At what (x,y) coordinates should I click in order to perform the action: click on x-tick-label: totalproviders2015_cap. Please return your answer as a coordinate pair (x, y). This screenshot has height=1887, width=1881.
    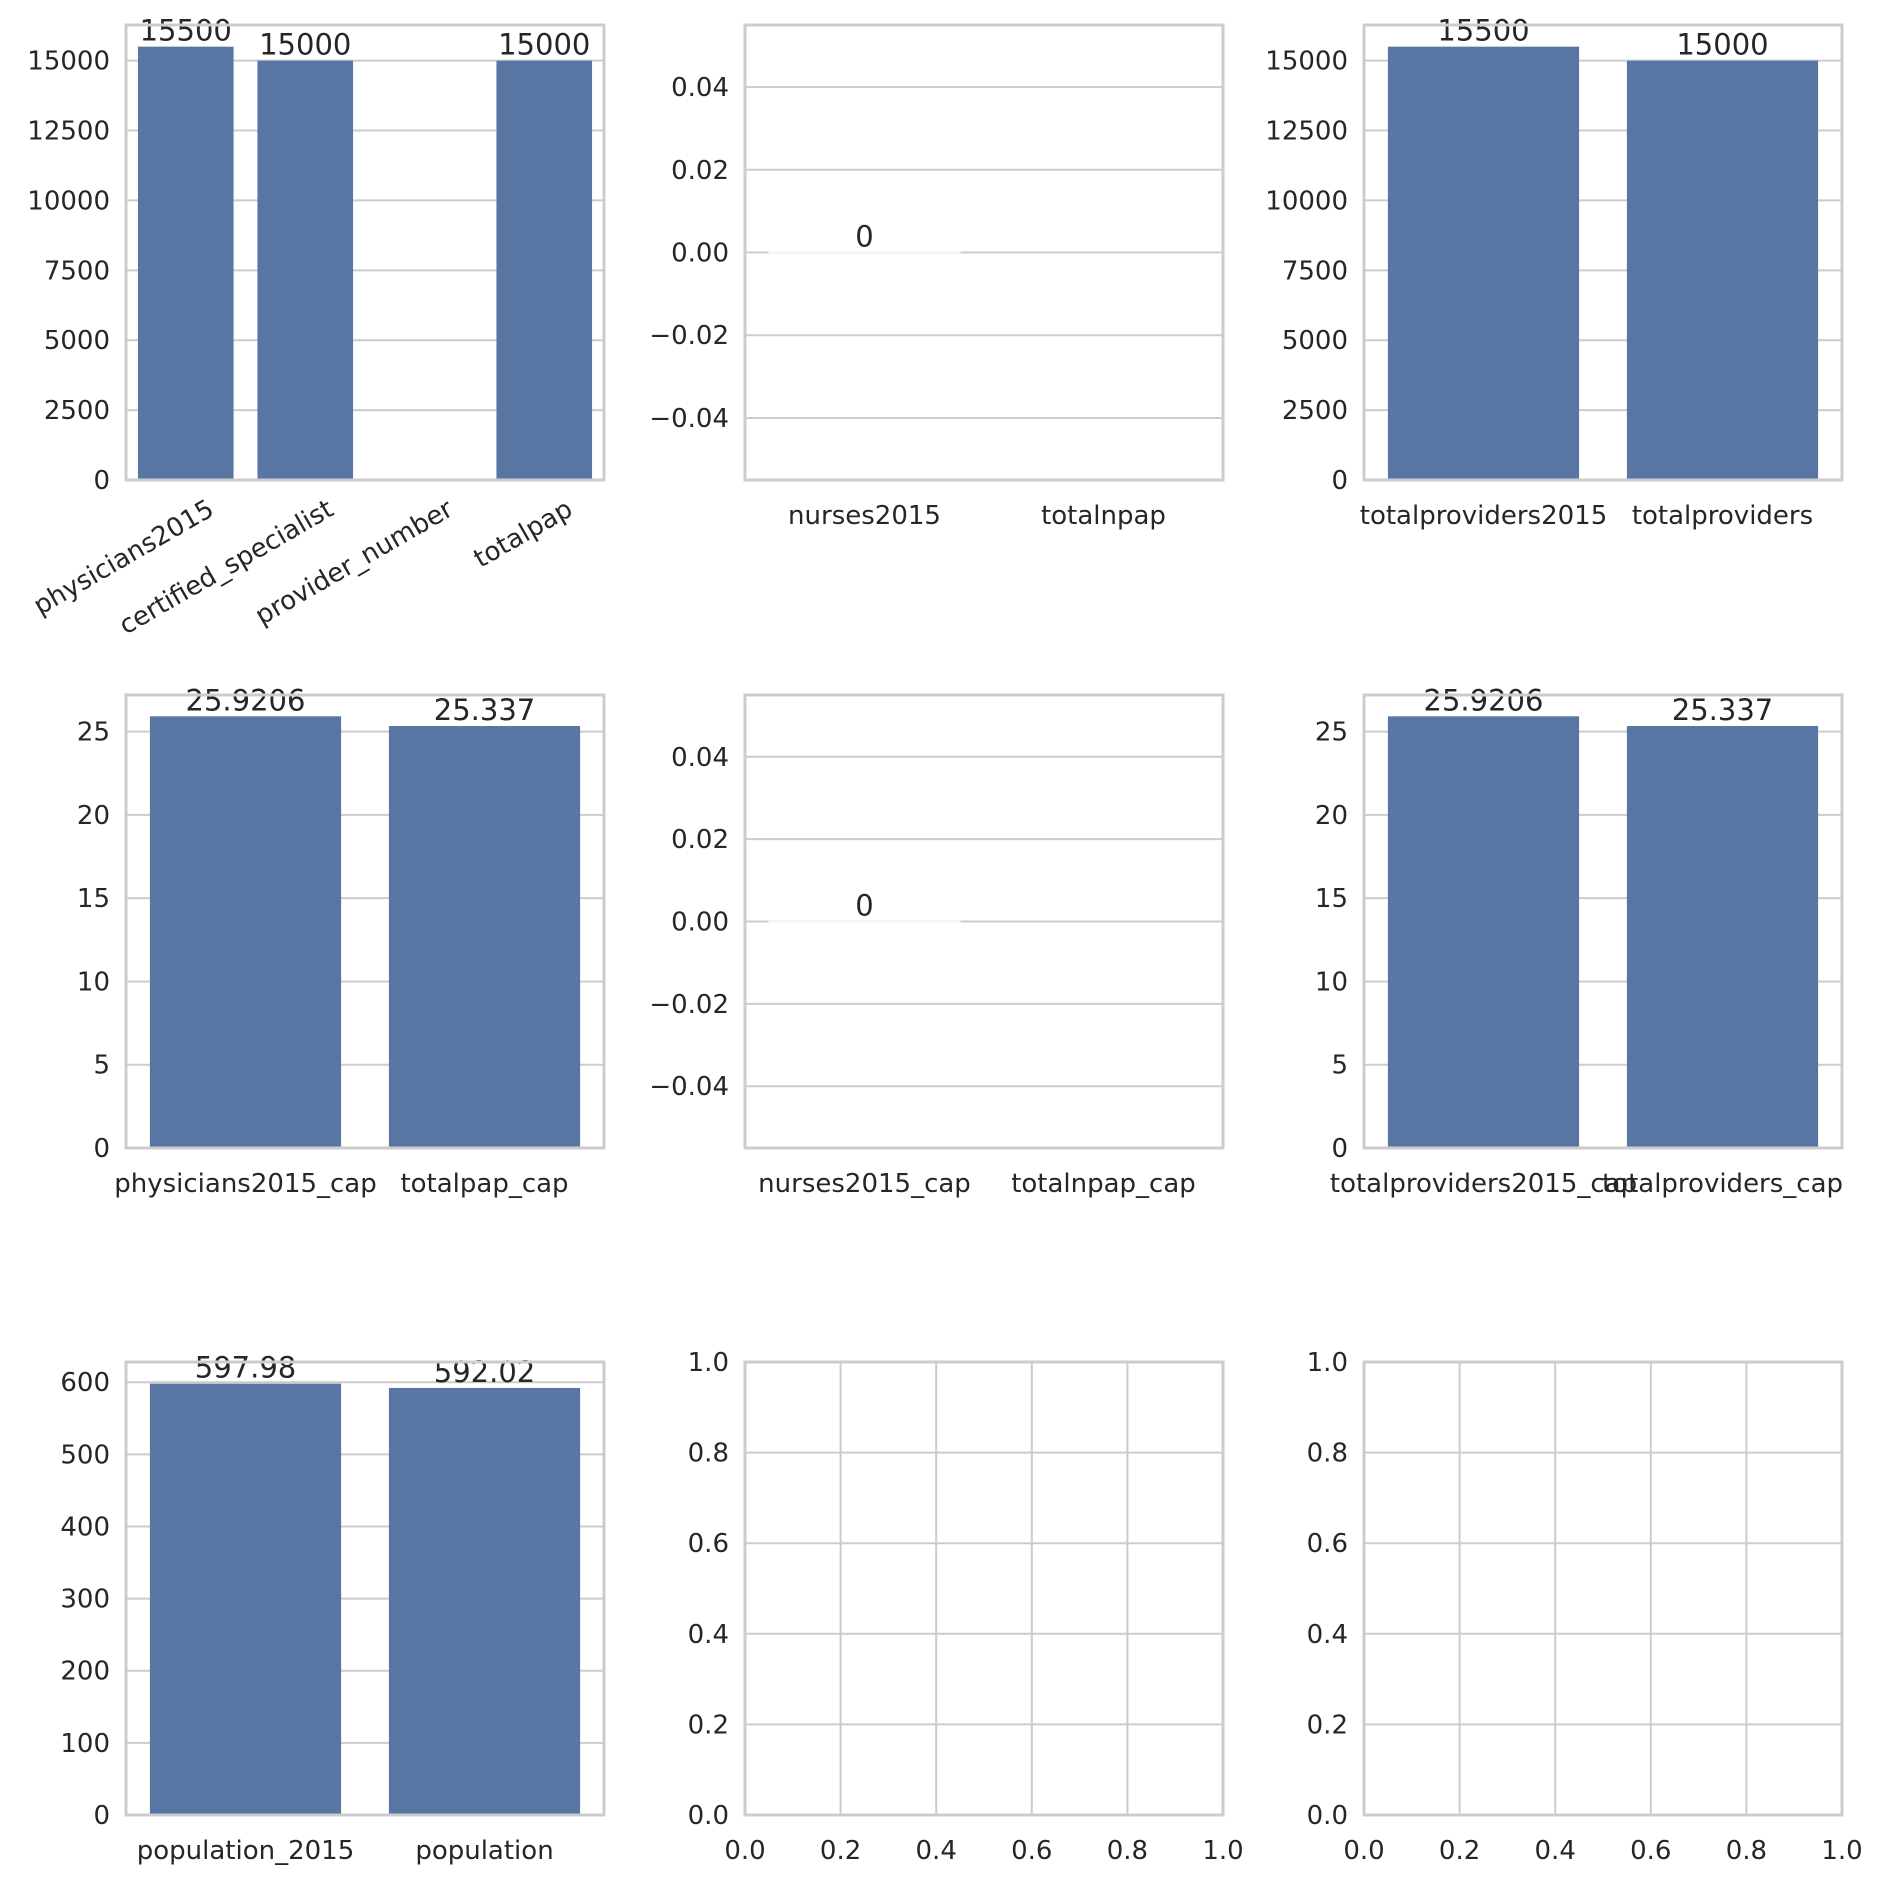
    Looking at the image, I should click on (1483, 1184).